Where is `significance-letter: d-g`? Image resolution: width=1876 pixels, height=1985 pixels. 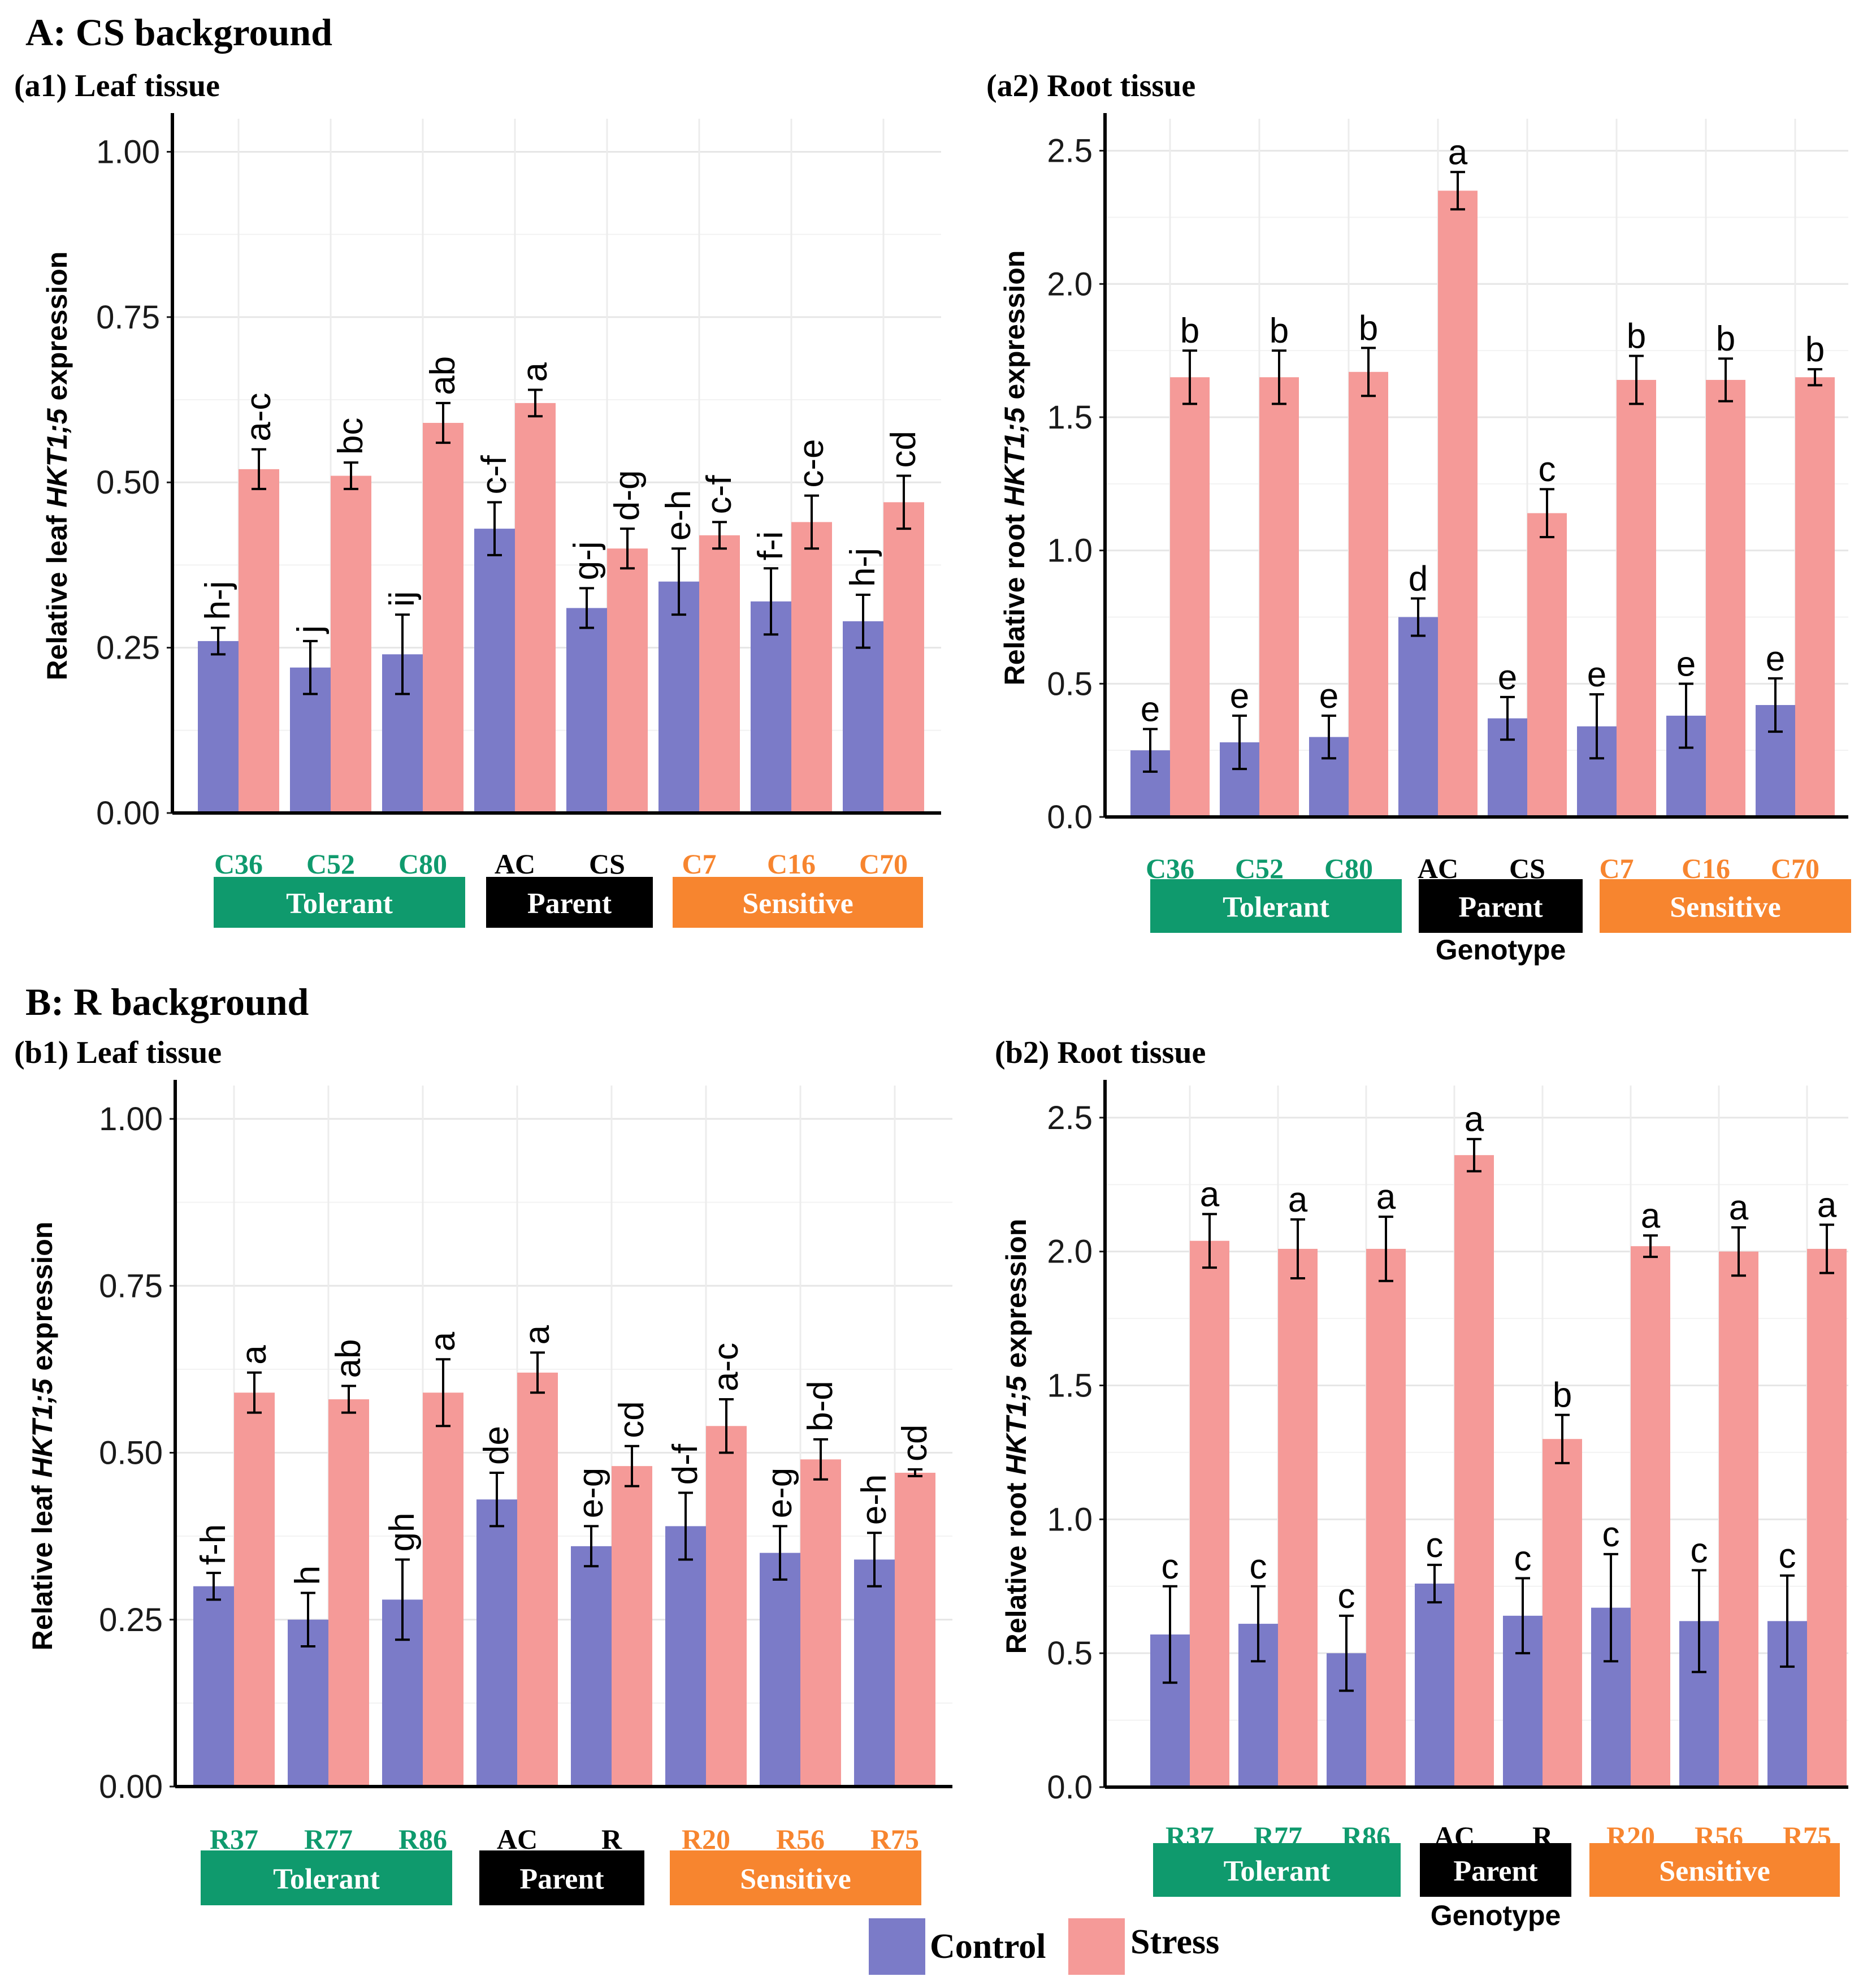 significance-letter: d-g is located at coordinates (628, 495).